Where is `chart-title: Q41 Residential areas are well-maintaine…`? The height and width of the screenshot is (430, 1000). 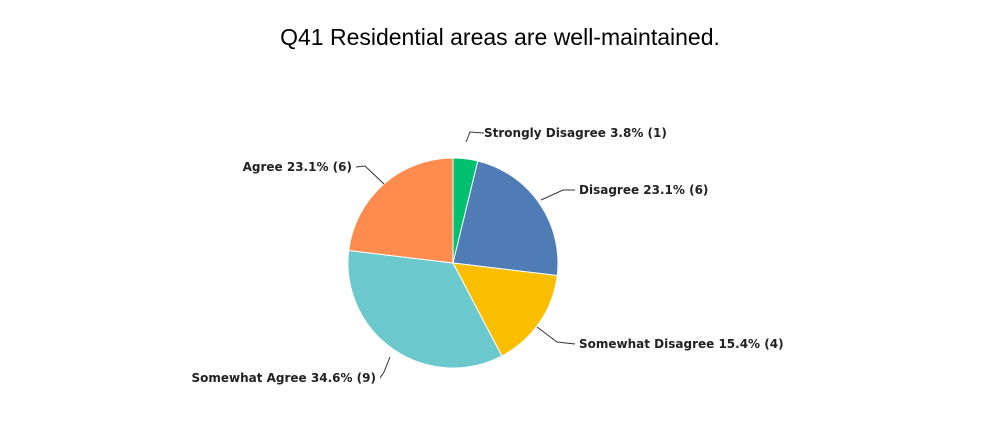 chart-title: Q41 Residential areas are well-maintaine… is located at coordinates (500, 37).